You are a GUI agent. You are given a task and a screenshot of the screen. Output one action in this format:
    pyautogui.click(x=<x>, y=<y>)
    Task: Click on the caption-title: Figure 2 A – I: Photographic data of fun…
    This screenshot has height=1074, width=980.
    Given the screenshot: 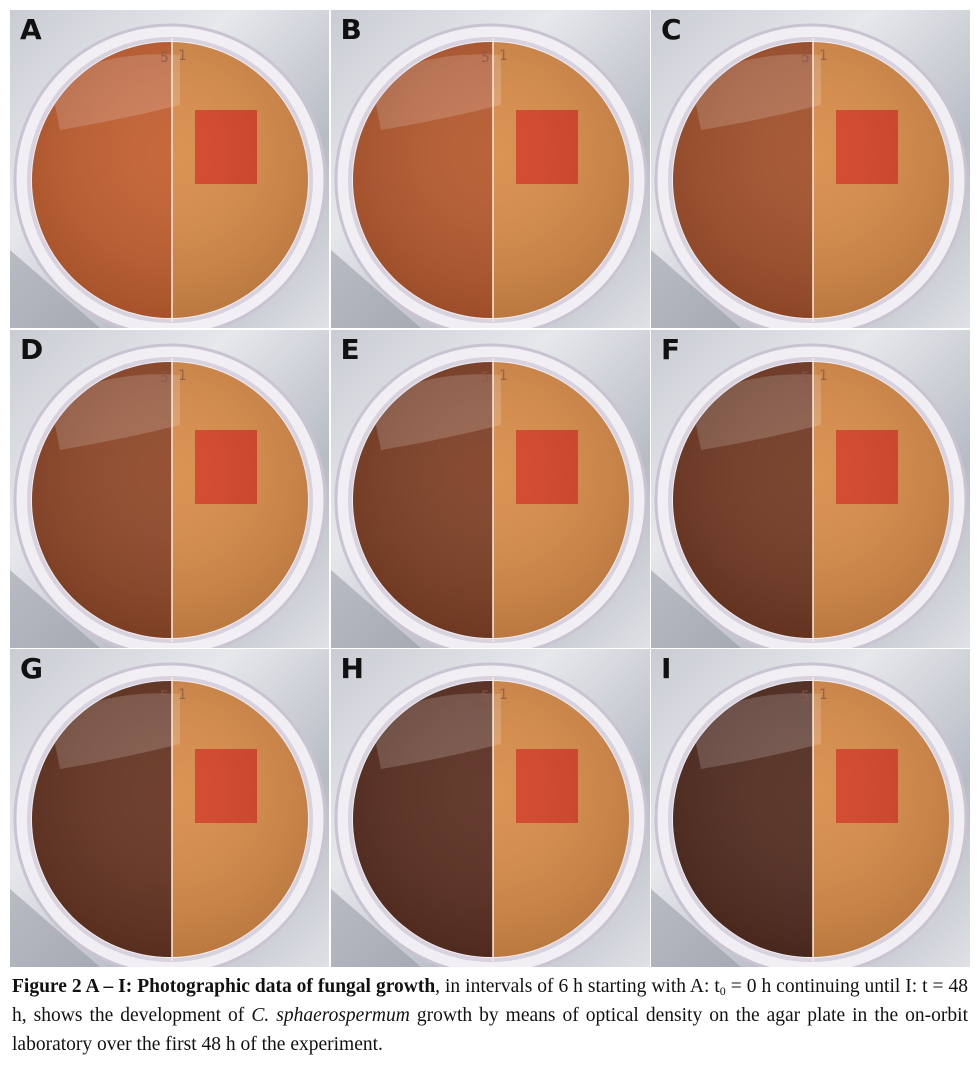 What is the action you would take?
    pyautogui.click(x=224, y=986)
    